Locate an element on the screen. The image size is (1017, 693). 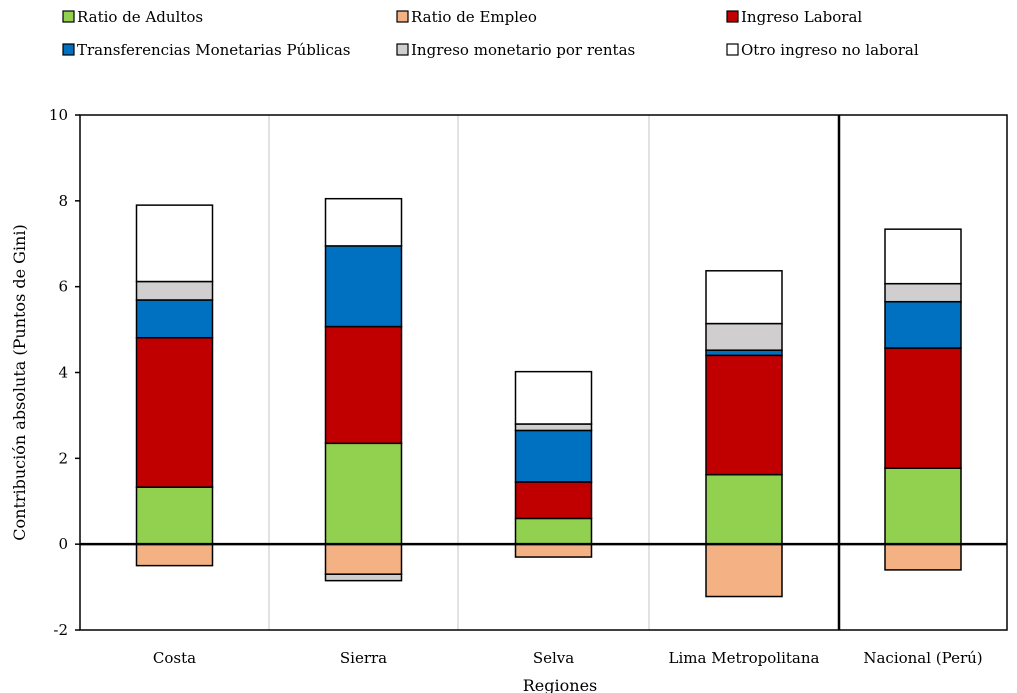
bar-sierra-transferencias-monetarias-publicas is located at coordinates (363, 286).